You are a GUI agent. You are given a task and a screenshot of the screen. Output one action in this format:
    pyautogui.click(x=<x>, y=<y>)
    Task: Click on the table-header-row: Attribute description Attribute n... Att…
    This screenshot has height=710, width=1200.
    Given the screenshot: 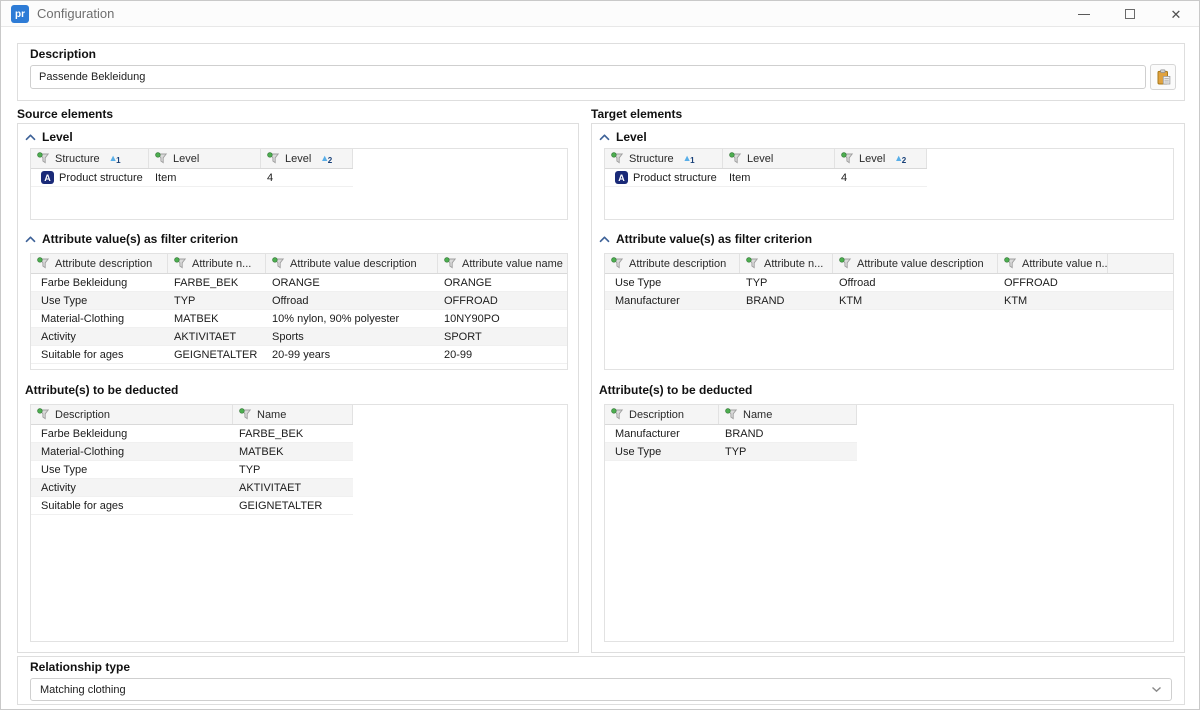 What is the action you would take?
    pyautogui.click(x=299, y=264)
    